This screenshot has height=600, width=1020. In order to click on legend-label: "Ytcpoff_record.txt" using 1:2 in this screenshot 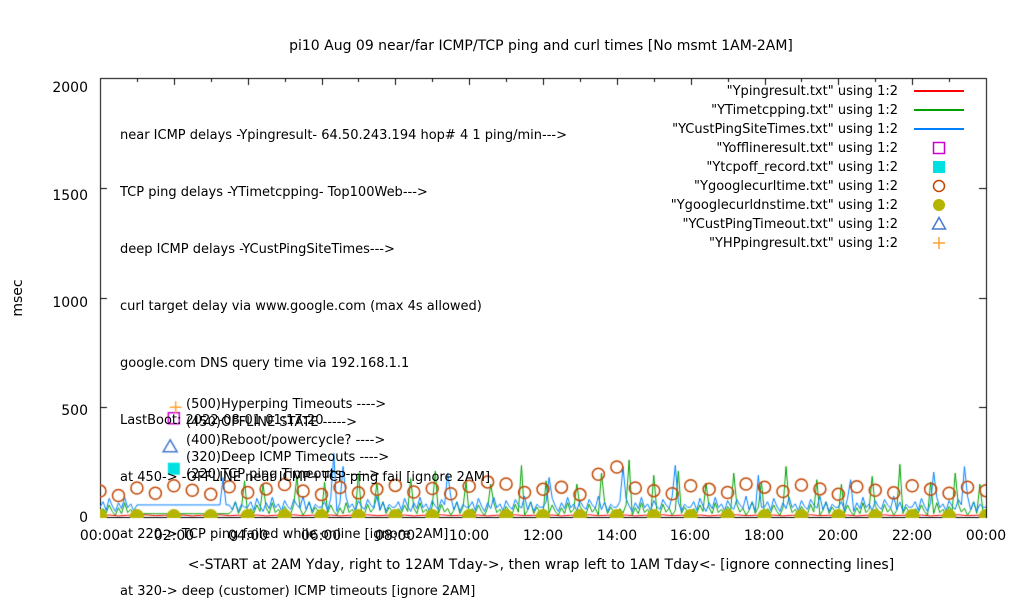, I will do `click(802, 167)`.